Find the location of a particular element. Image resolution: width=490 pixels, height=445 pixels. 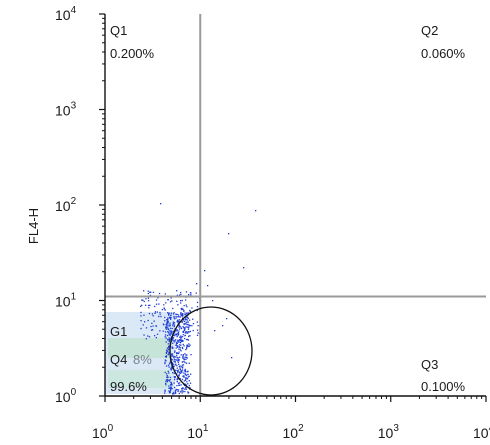

x-tick-label: 10⁴ is located at coordinates (481, 432).